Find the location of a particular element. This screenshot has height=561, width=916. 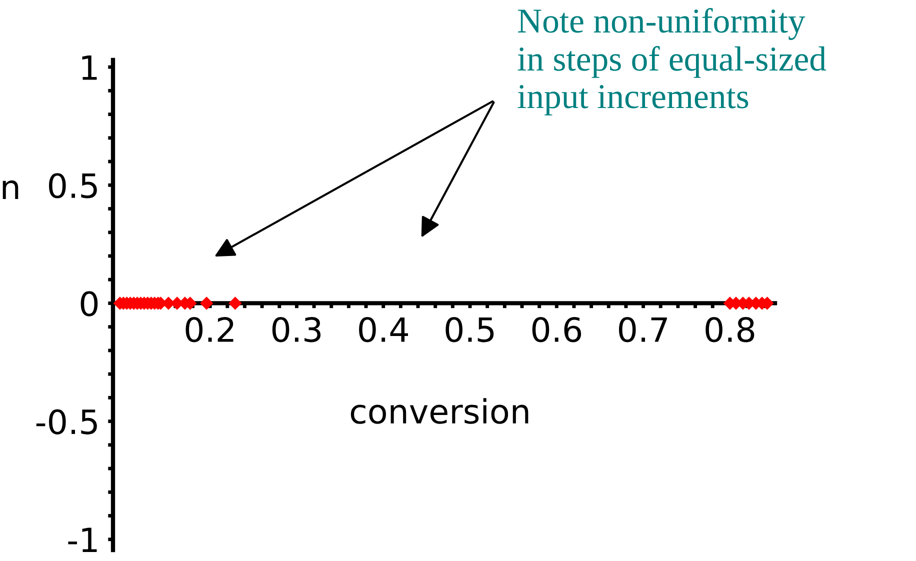

y-tick-label: 0.5 is located at coordinates (72, 185).